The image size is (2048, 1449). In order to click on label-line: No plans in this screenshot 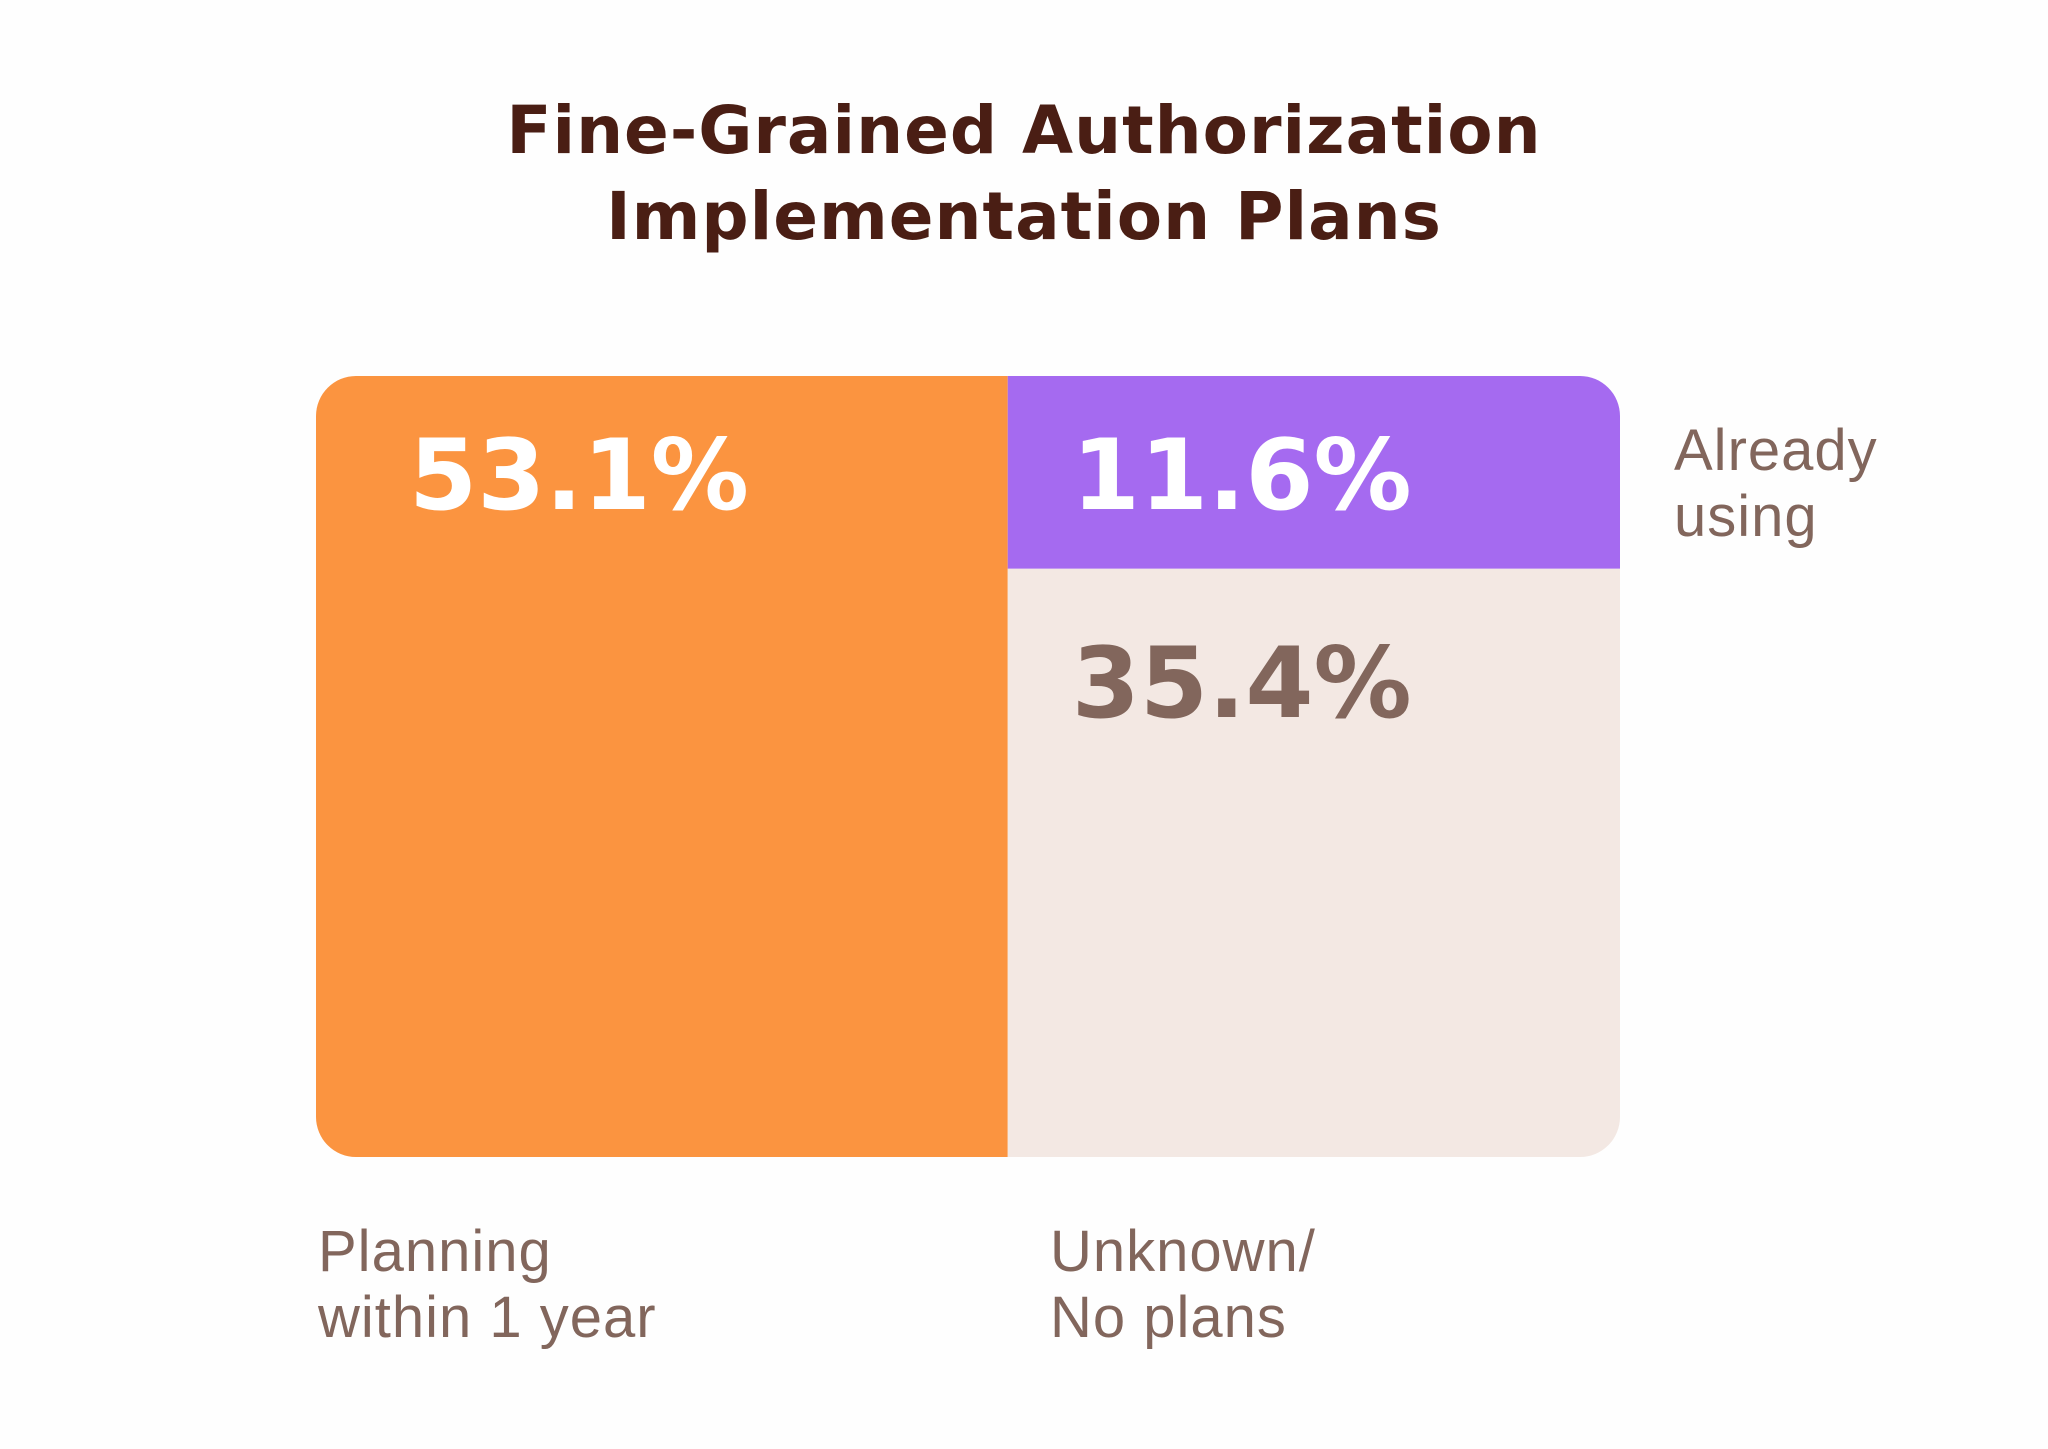, I will do `click(1168, 1317)`.